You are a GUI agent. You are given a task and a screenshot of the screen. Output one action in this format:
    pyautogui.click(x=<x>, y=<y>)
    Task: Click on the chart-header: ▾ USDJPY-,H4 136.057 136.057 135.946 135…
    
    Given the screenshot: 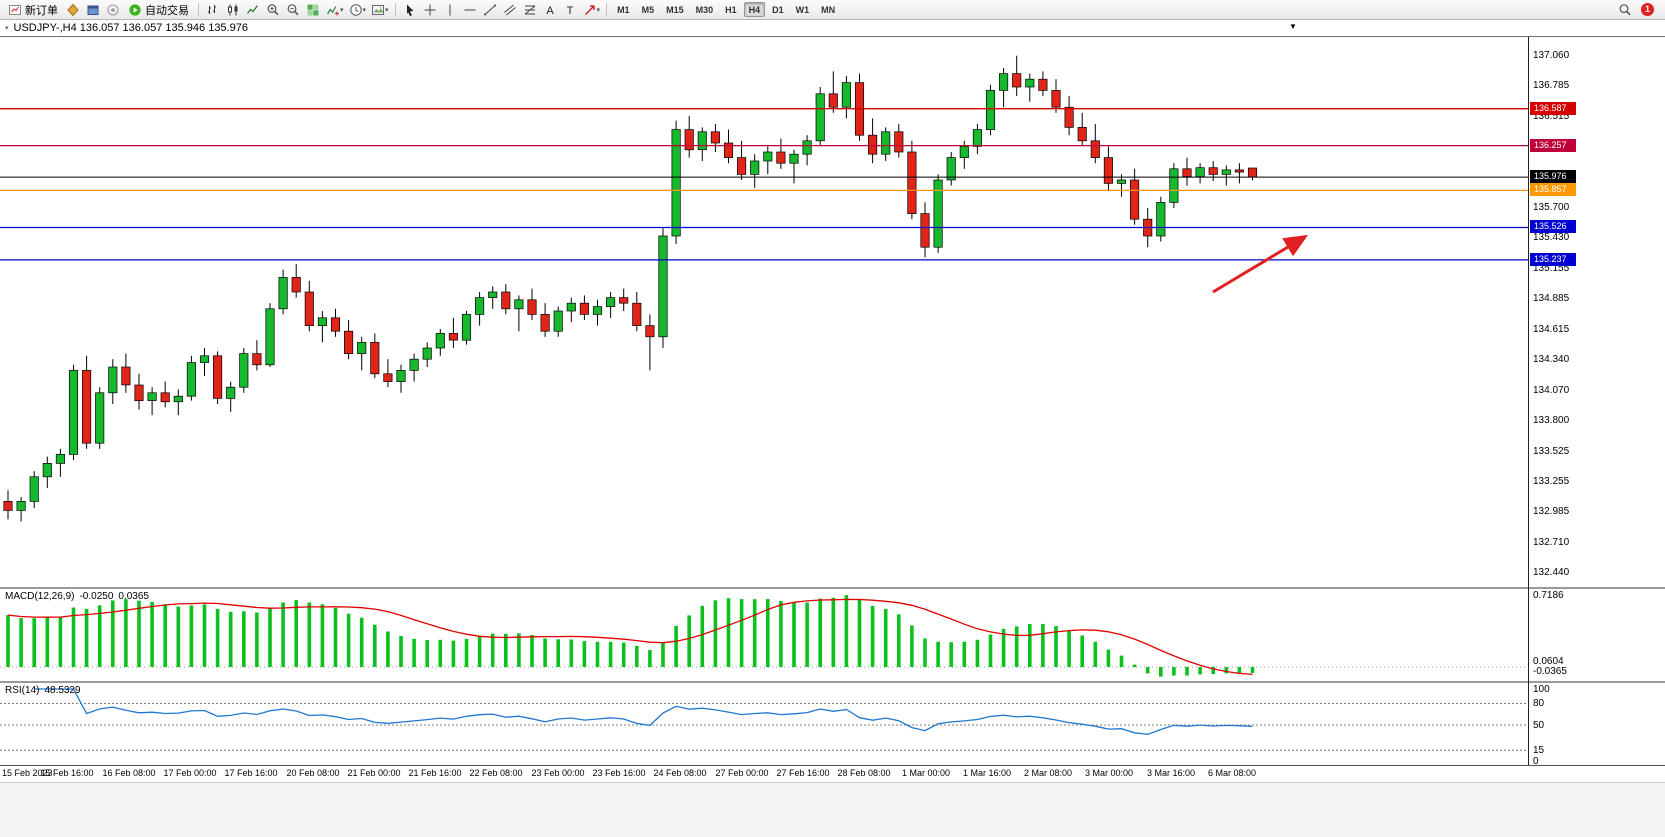 What is the action you would take?
    pyautogui.click(x=832, y=28)
    